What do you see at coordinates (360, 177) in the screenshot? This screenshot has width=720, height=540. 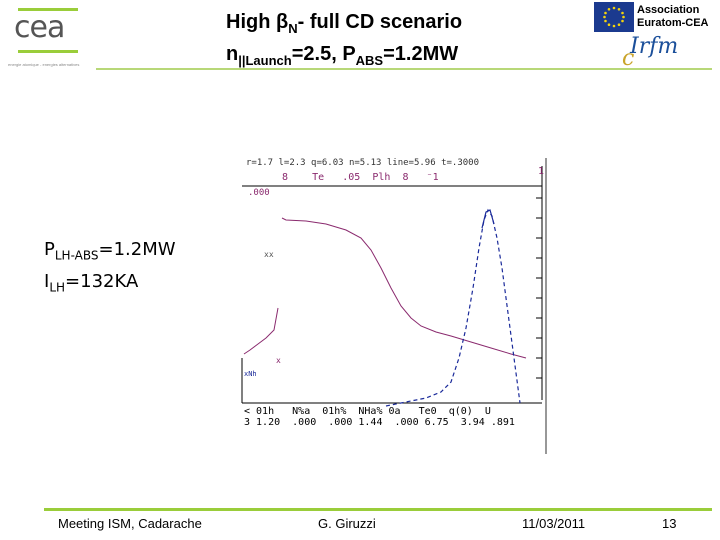 I see `plot-header-row: 8 Te .05 Plh 8 ⁻1` at bounding box center [360, 177].